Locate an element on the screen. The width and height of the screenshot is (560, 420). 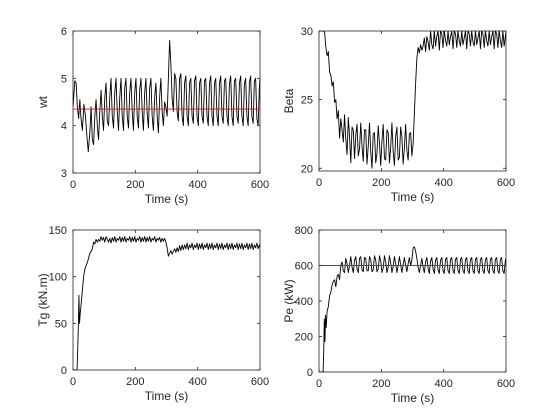
y-tick-label: 50 is located at coordinates (61, 324).